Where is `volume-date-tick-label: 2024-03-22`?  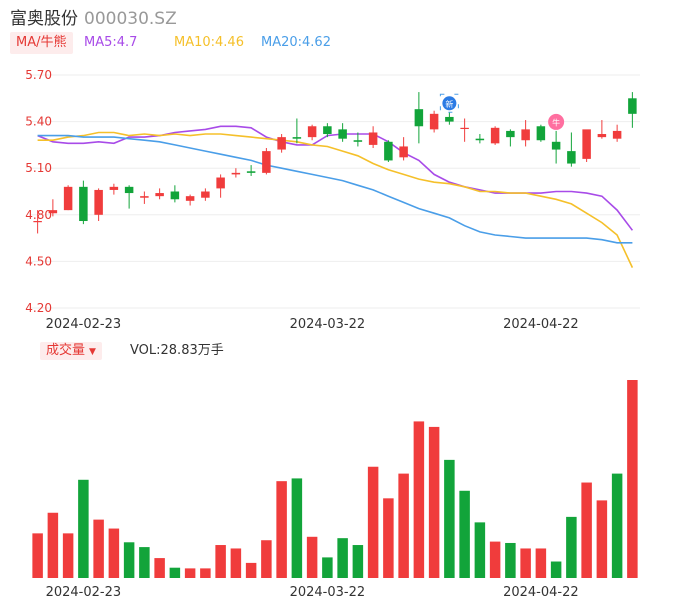 volume-date-tick-label: 2024-03-22 is located at coordinates (328, 592).